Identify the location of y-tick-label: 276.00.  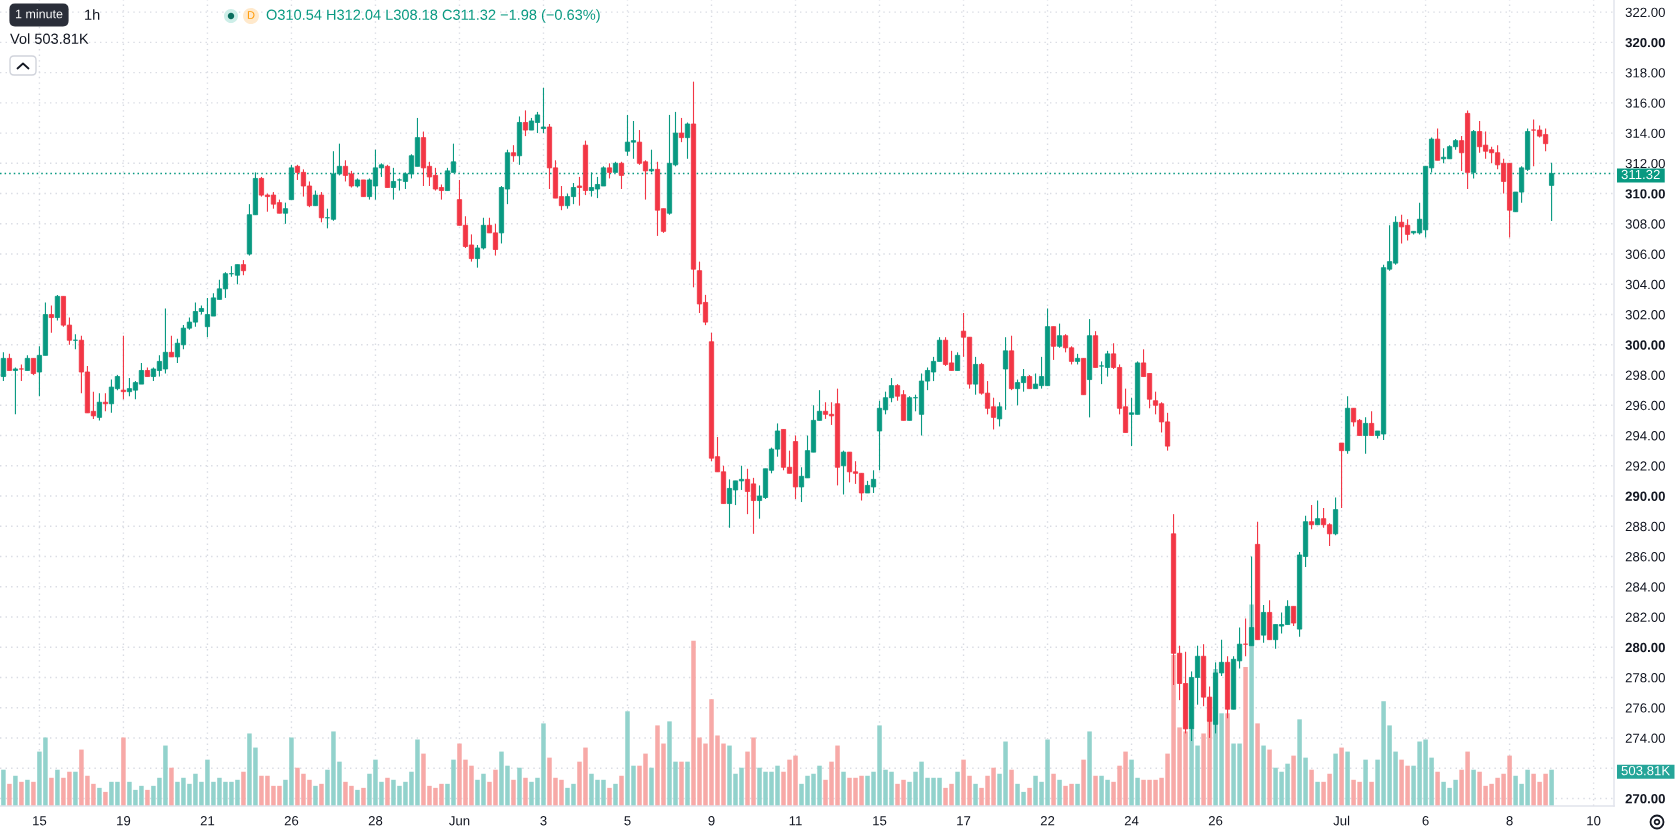
(1645, 708).